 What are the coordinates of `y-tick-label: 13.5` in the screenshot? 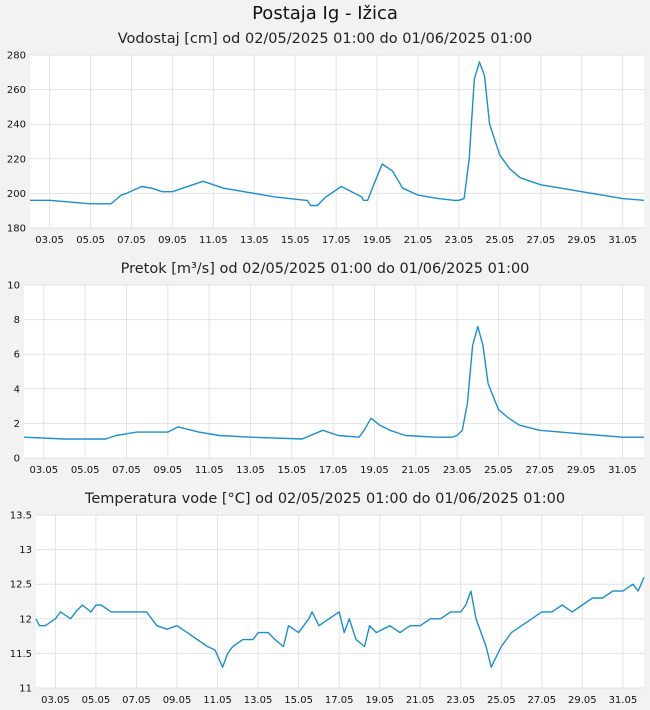 It's located at (21, 516).